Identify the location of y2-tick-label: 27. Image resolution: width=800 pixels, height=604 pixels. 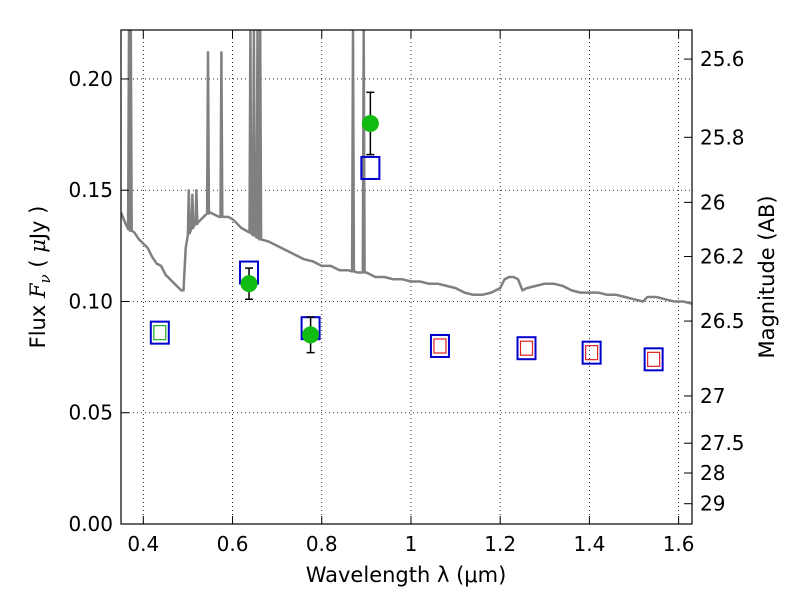
(712, 396).